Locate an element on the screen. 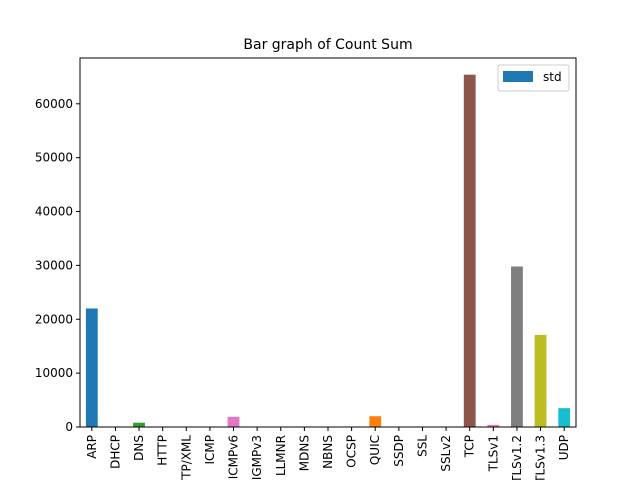 The width and height of the screenshot is (640, 484). x-tick-label: QUIC is located at coordinates (375, 450).